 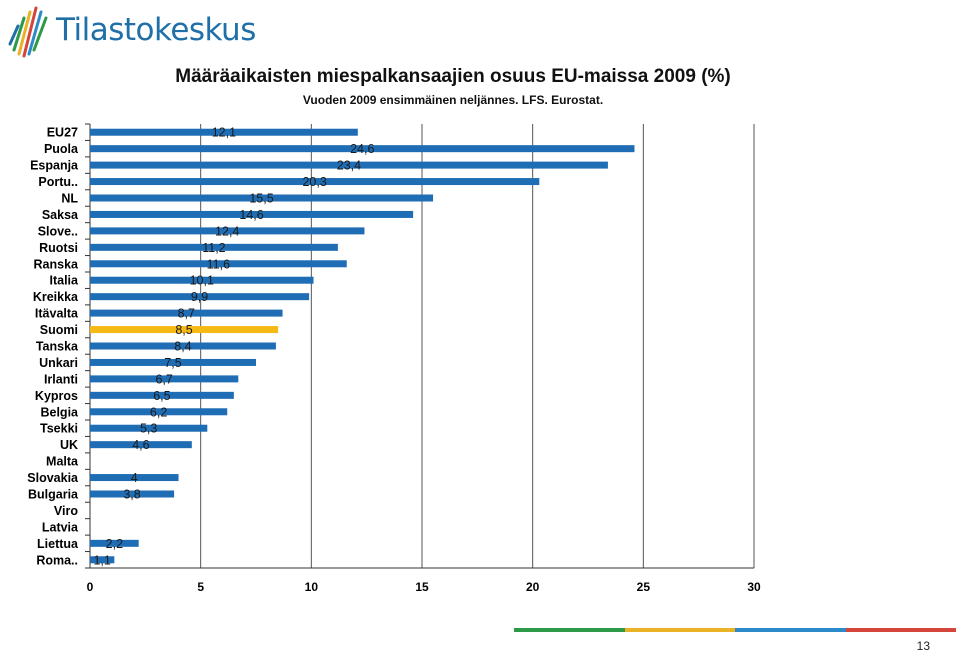 I want to click on category-label: Slove.., so click(x=58, y=231).